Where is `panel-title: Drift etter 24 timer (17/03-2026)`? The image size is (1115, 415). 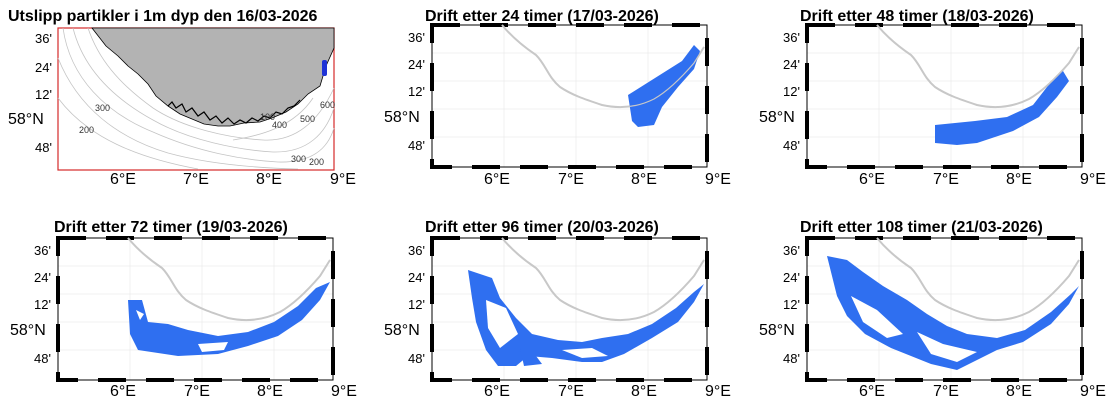
panel-title: Drift etter 24 timer (17/03-2026) is located at coordinates (542, 16).